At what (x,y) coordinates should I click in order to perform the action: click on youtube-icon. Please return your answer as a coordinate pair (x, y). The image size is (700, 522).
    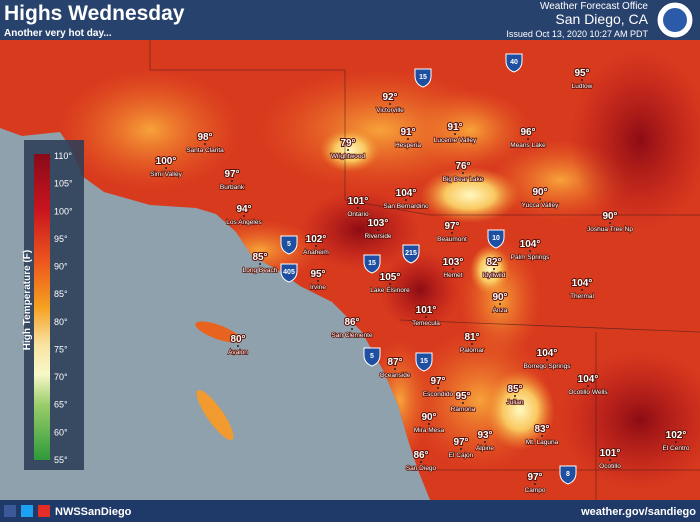
    Looking at the image, I should click on (44, 511).